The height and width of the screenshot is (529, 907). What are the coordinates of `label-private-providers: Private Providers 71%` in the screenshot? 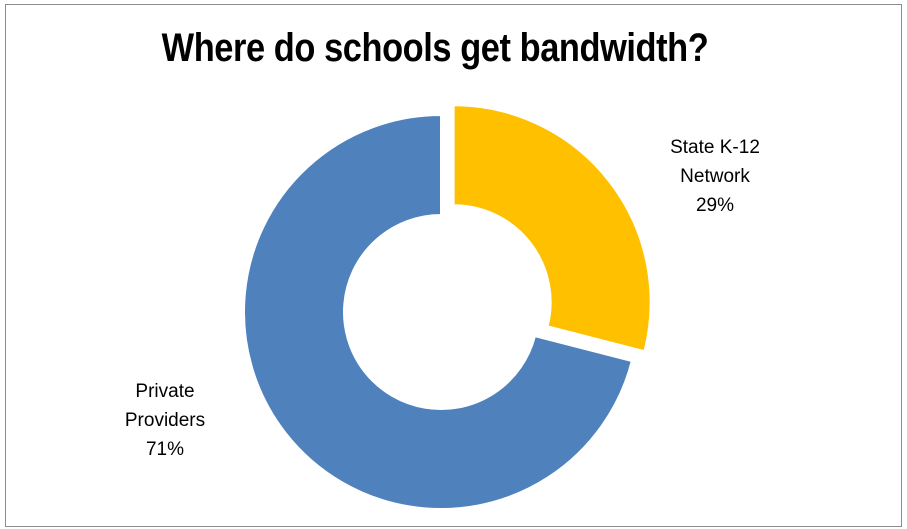 It's located at (165, 420).